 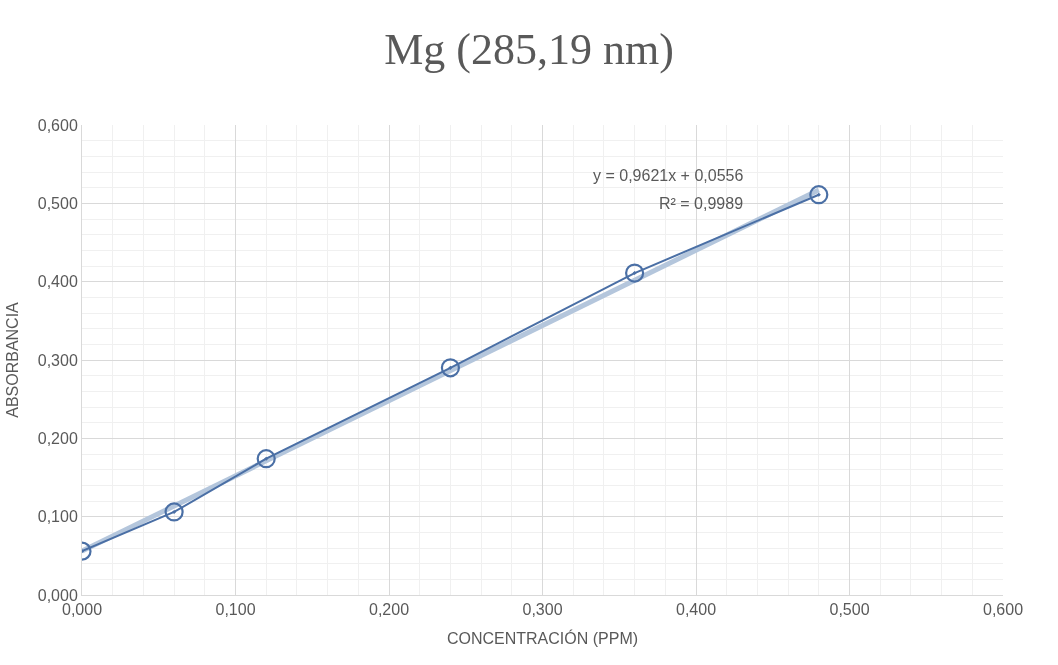 I want to click on y-axis-title: ABSORBANCIA, so click(x=12, y=359).